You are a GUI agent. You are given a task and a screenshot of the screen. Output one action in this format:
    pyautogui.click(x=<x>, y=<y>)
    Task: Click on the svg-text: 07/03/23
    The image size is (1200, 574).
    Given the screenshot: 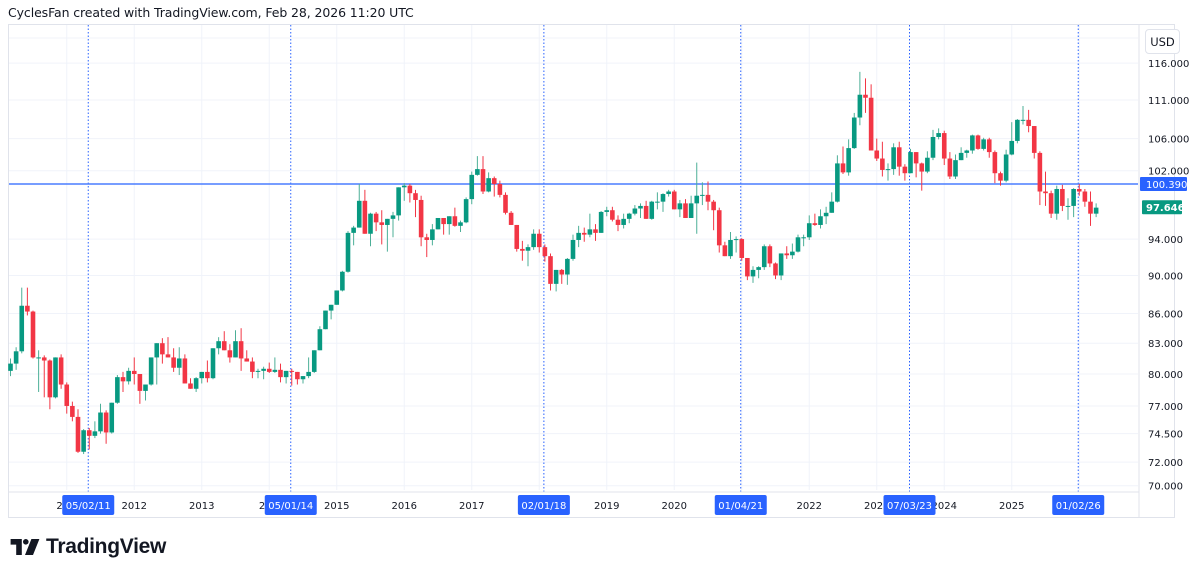 What is the action you would take?
    pyautogui.click(x=909, y=506)
    